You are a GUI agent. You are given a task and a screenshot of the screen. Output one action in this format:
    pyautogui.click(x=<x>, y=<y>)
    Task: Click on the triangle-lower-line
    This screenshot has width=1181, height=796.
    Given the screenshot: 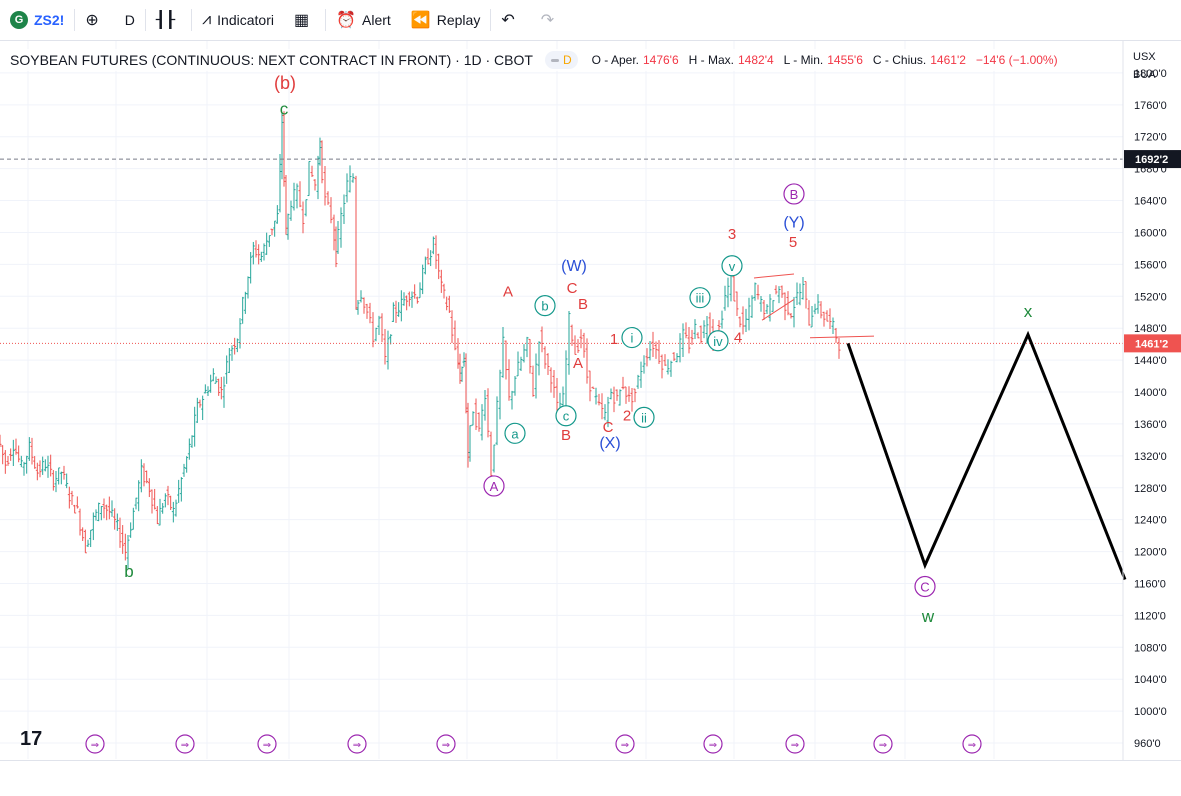 What is the action you would take?
    pyautogui.click(x=778, y=310)
    